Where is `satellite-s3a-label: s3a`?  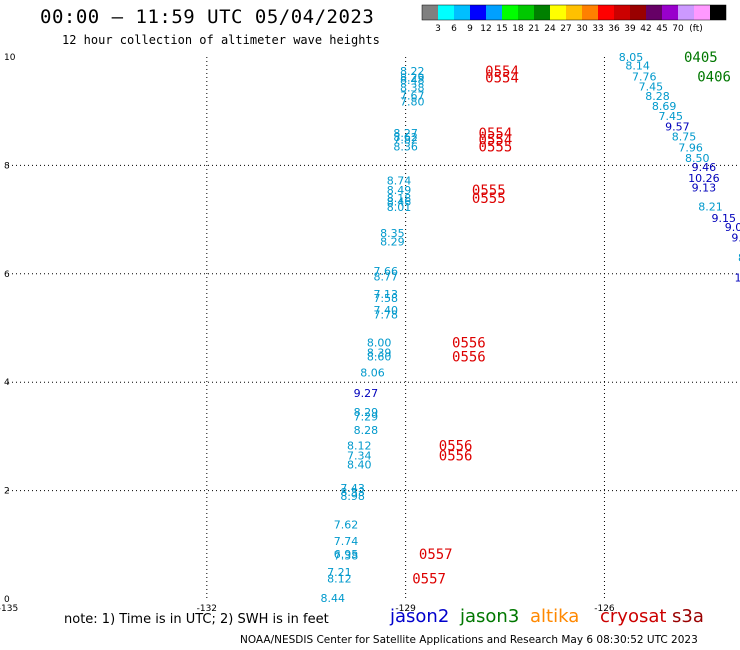
satellite-s3a-label: s3a is located at coordinates (688, 616).